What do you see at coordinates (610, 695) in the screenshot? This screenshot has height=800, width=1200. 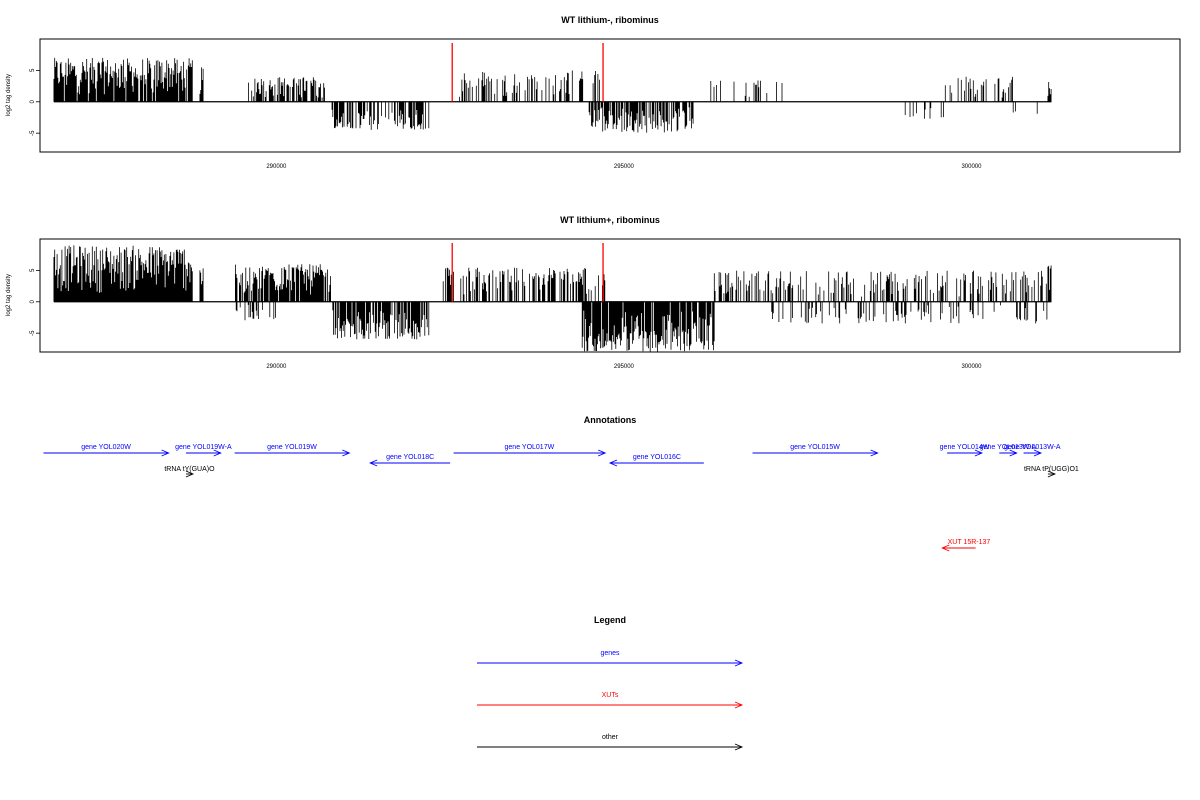 I see `legend-label: XUTs` at bounding box center [610, 695].